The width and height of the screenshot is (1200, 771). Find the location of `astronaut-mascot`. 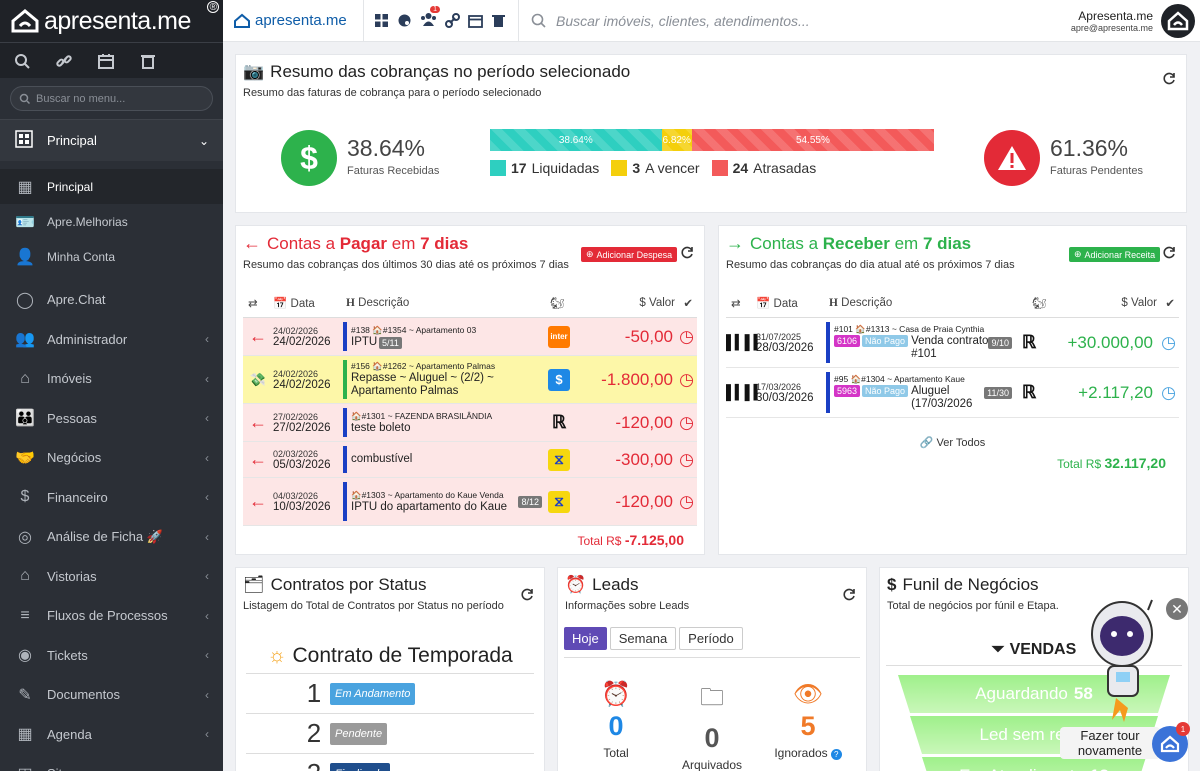

astronaut-mascot is located at coordinates (1124, 661).